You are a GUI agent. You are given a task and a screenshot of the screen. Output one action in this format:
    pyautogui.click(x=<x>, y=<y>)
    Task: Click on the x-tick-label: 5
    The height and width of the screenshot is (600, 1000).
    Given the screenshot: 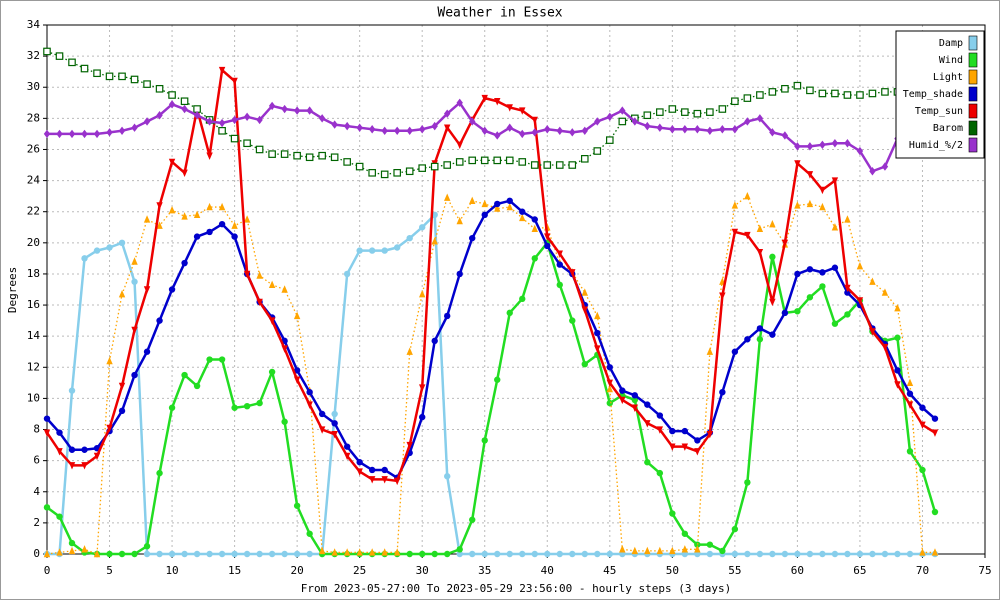 What is the action you would take?
    pyautogui.click(x=109, y=570)
    